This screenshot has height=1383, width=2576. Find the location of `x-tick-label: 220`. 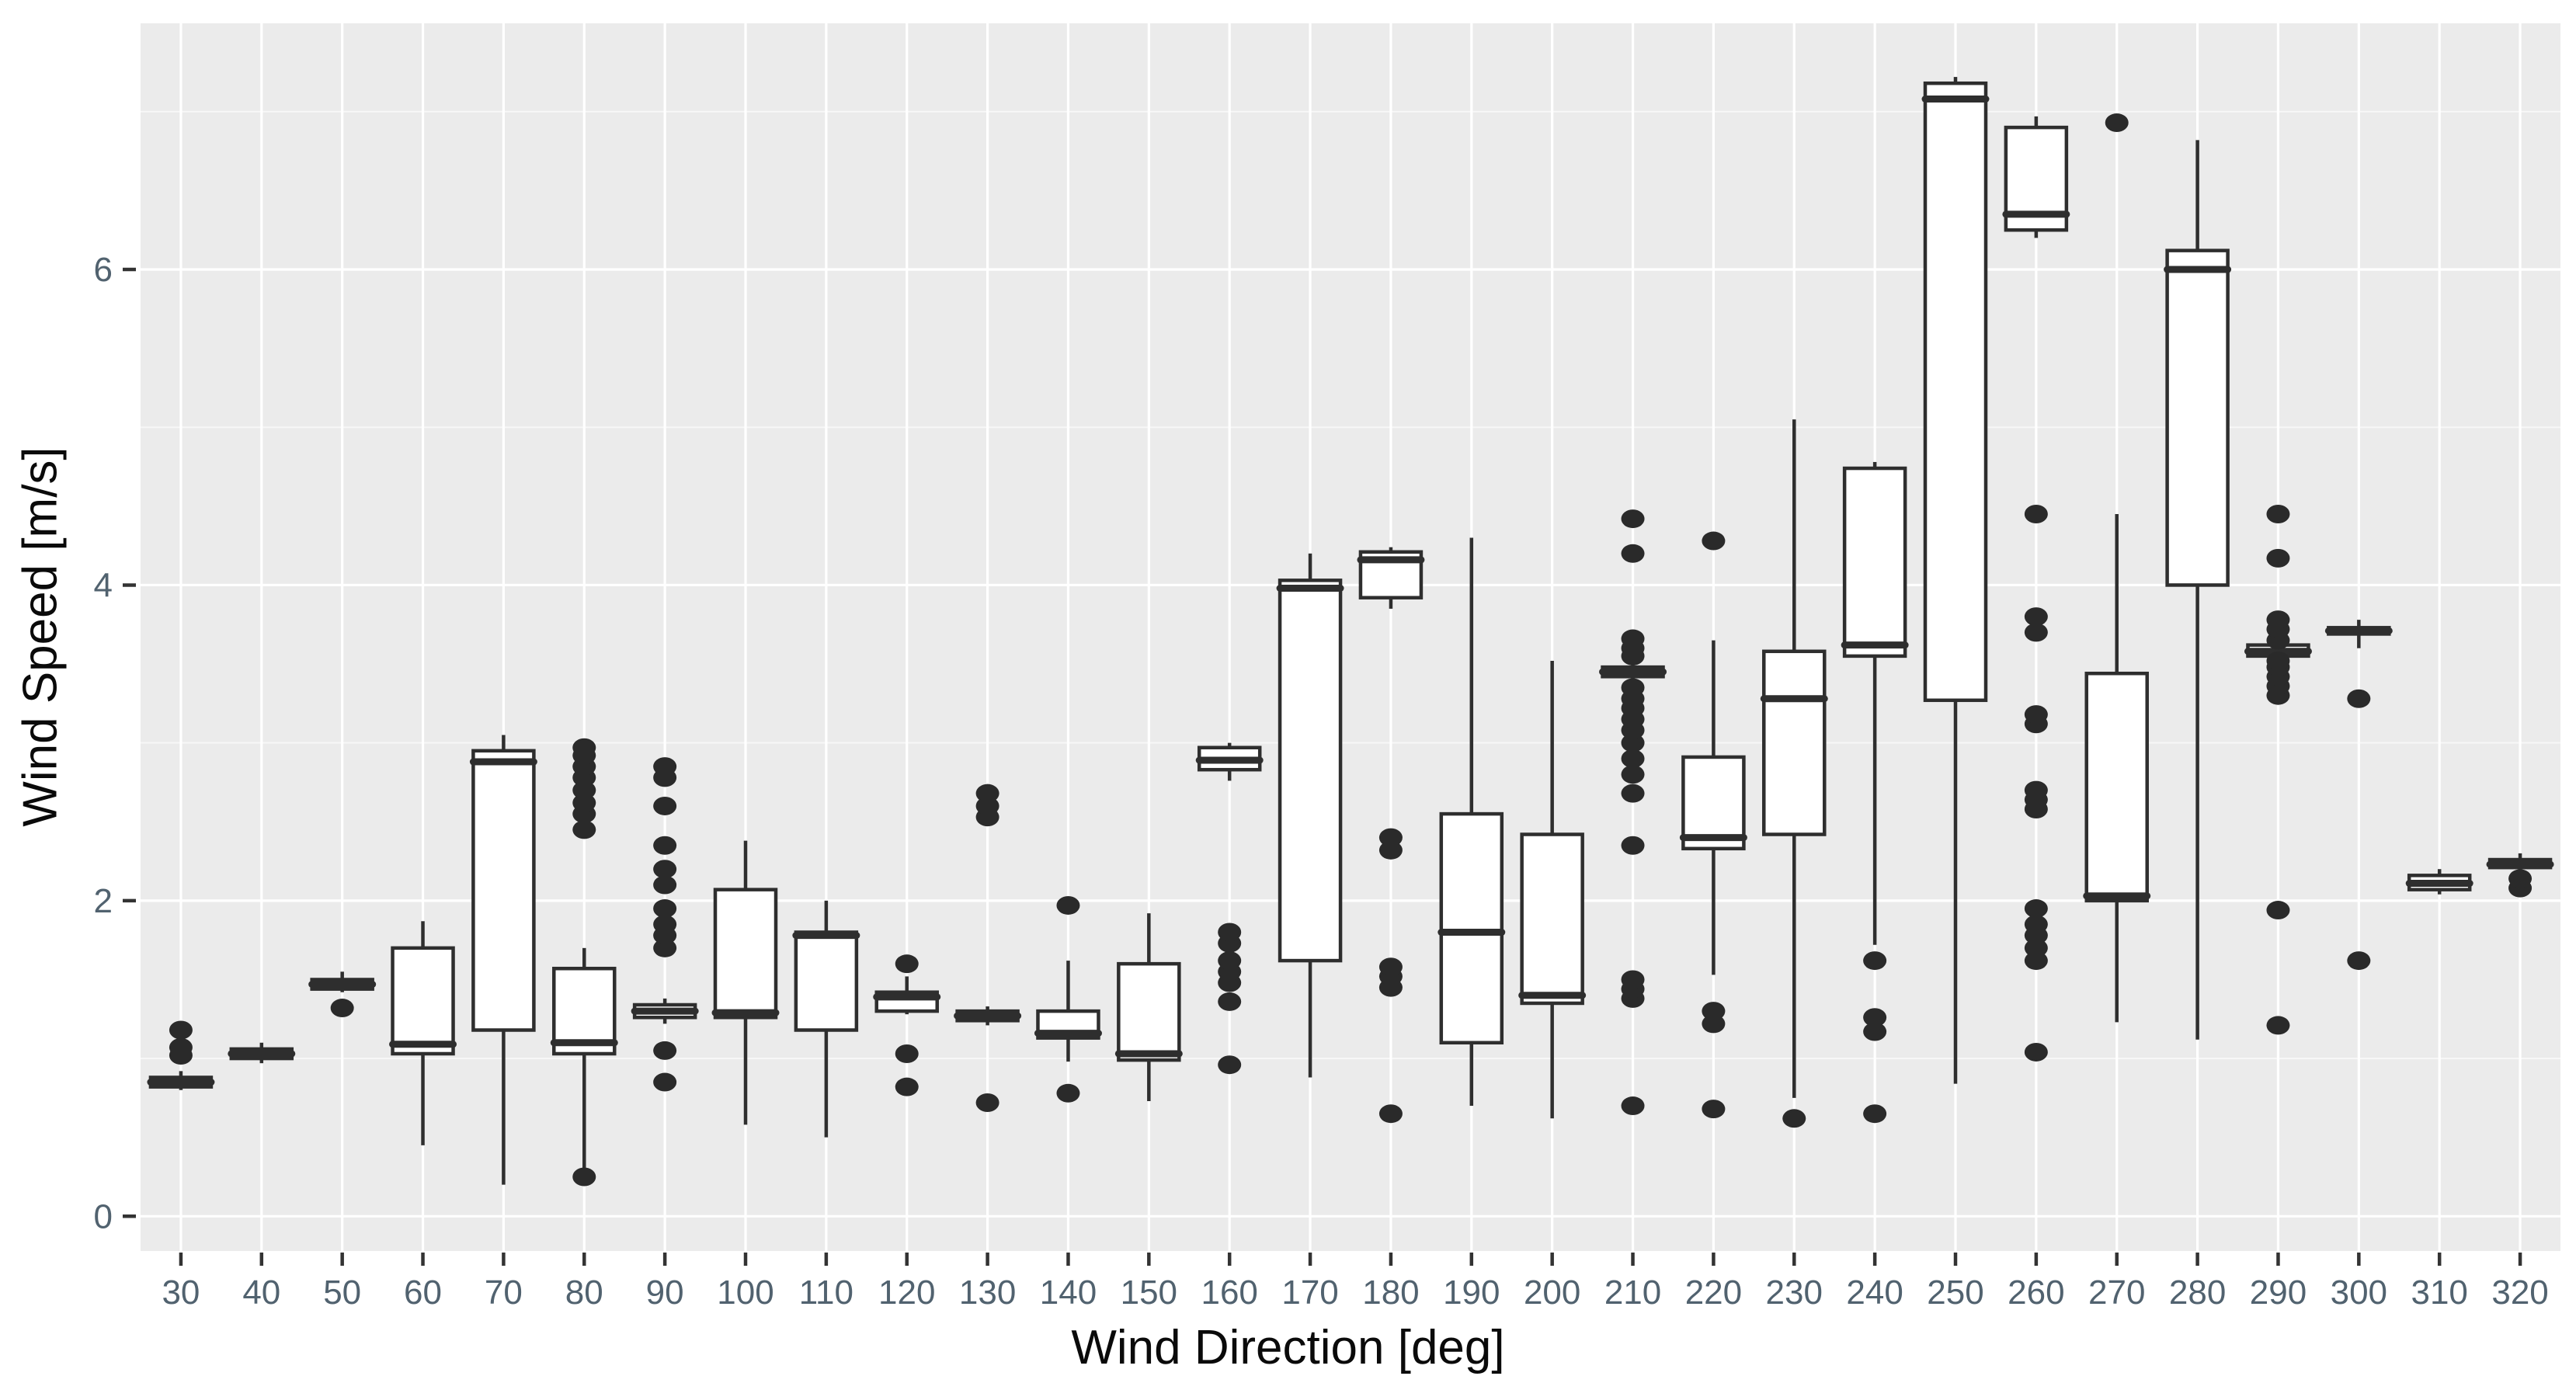

x-tick-label: 220 is located at coordinates (1714, 1293).